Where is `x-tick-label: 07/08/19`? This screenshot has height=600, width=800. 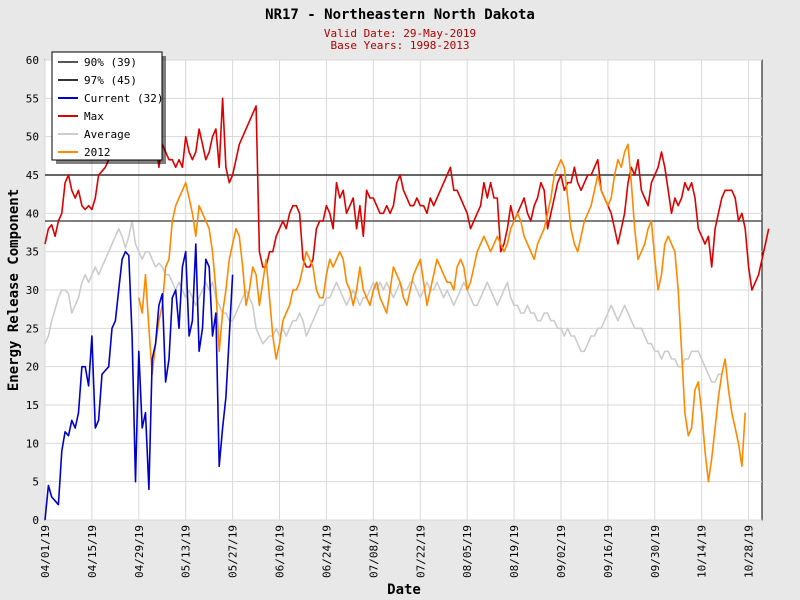
x-tick-label: 07/08/19 is located at coordinates (373, 551).